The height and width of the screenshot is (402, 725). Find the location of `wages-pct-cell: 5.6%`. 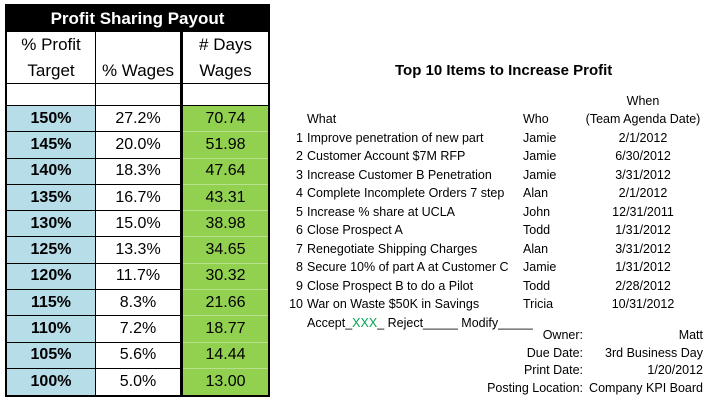

wages-pct-cell: 5.6% is located at coordinates (139, 355).